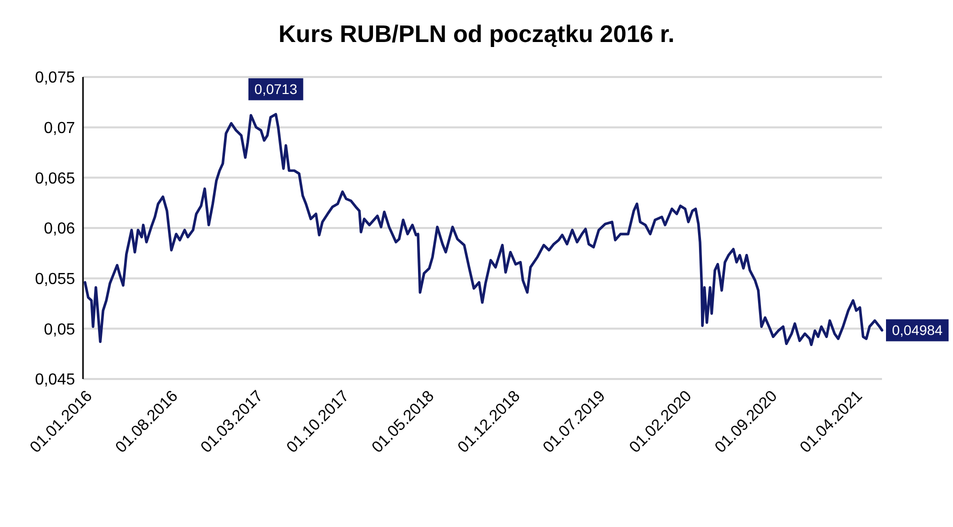 Image resolution: width=953 pixels, height=527 pixels. Describe the element at coordinates (55, 380) in the screenshot. I see `y-tick-label: 0,045` at that location.